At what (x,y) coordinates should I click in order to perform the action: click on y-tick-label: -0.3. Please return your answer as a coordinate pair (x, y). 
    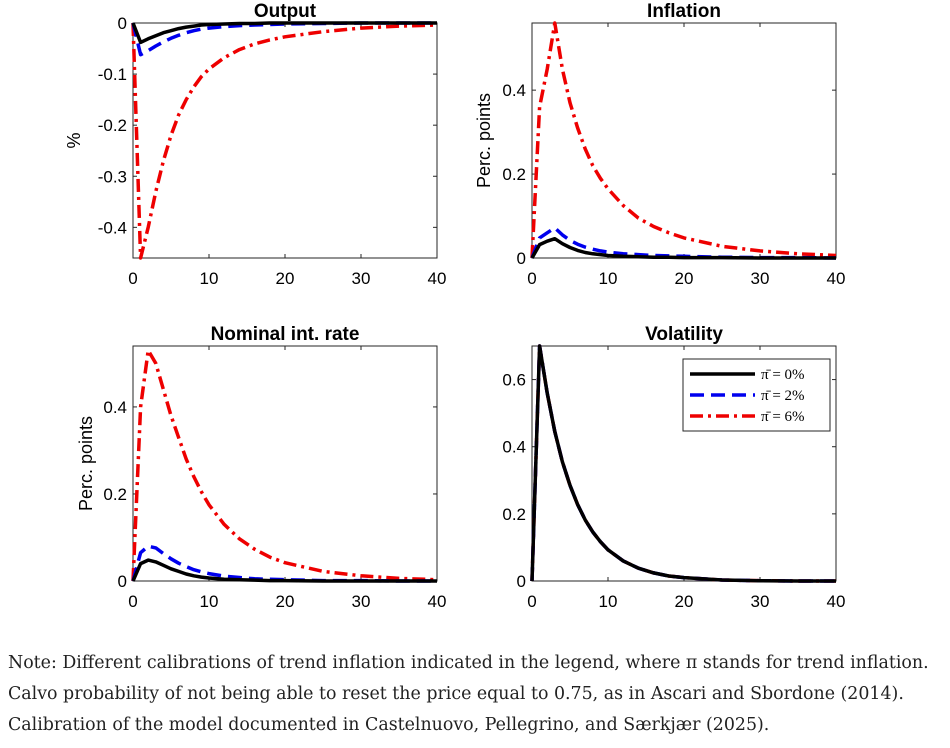
    Looking at the image, I should click on (112, 176).